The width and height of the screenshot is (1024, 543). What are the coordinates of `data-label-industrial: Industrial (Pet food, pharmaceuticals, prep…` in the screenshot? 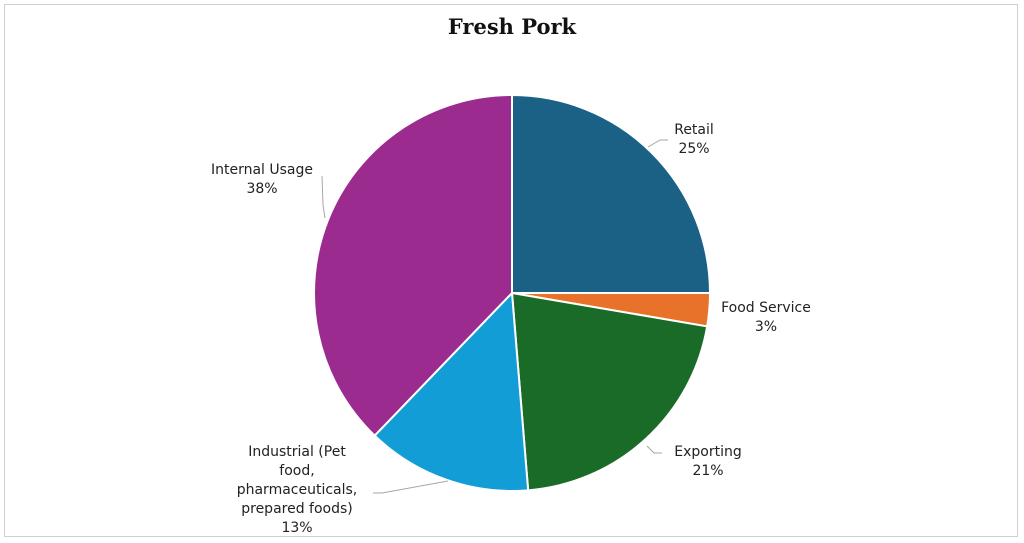 It's located at (297, 490).